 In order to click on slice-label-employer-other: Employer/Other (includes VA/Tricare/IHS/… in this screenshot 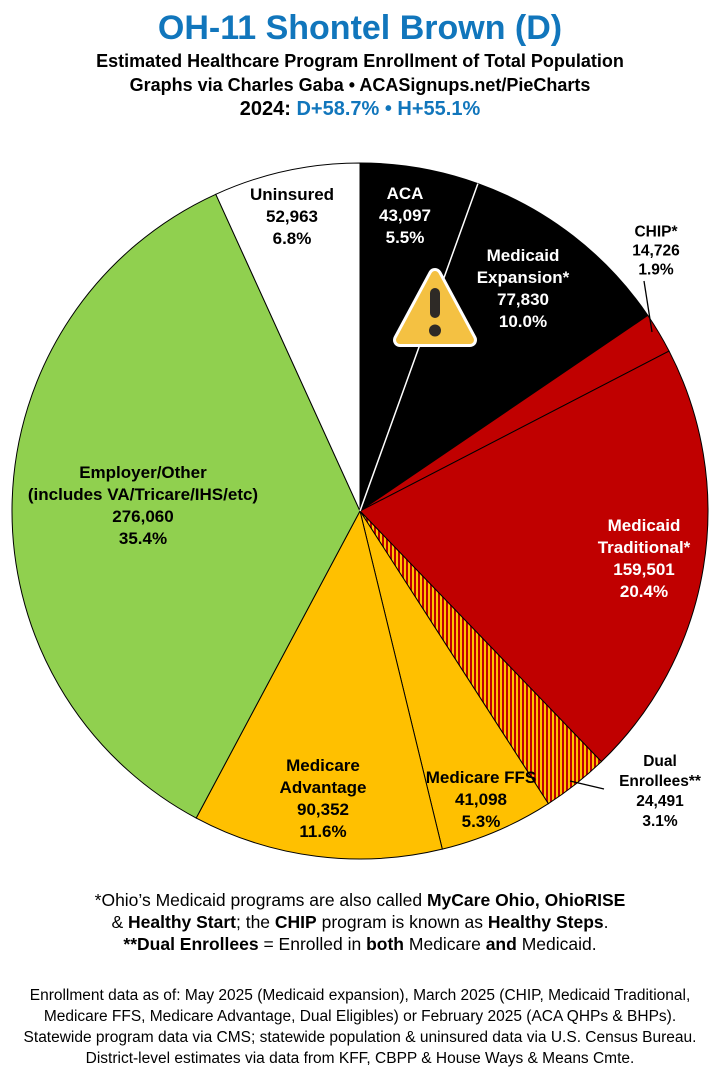, I will do `click(143, 505)`.